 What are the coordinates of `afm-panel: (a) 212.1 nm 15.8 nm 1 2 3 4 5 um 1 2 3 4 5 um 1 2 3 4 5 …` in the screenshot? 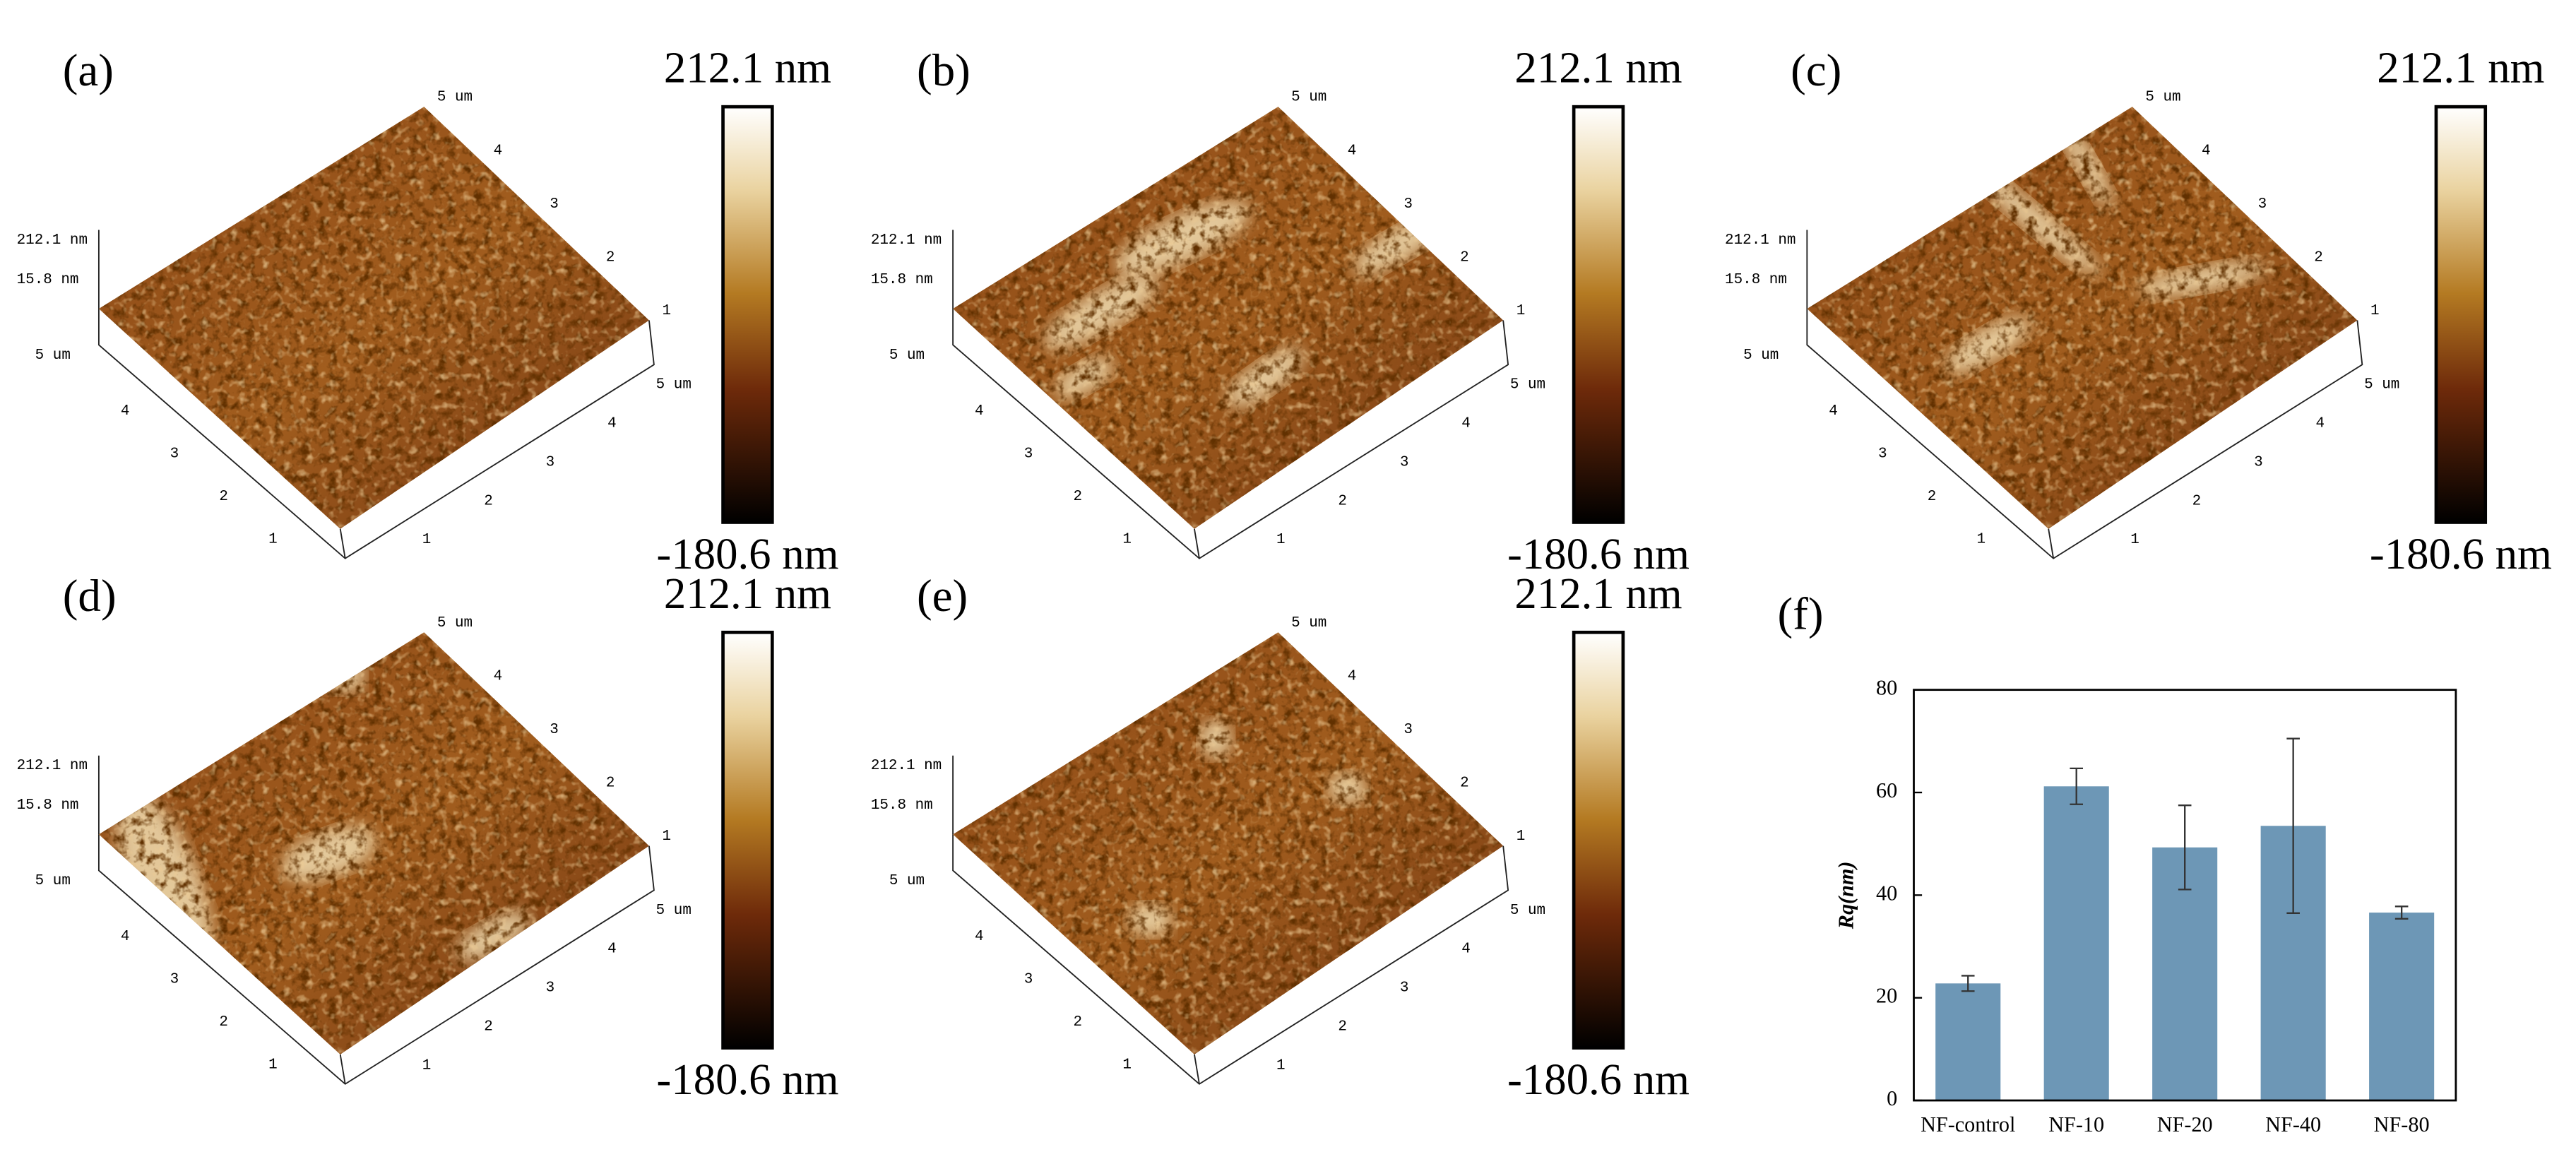 It's located at (428, 310).